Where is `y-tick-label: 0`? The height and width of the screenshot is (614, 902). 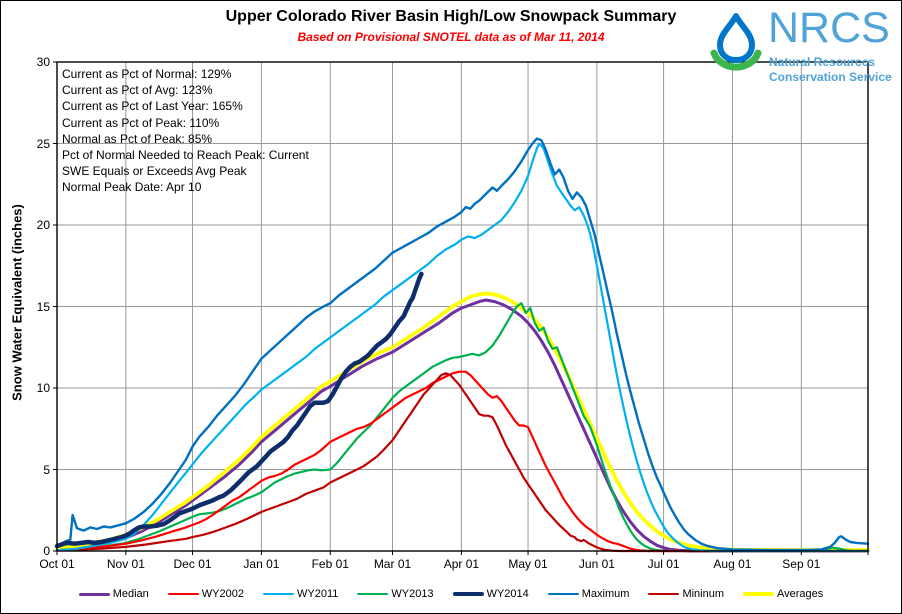 y-tick-label: 0 is located at coordinates (46, 551).